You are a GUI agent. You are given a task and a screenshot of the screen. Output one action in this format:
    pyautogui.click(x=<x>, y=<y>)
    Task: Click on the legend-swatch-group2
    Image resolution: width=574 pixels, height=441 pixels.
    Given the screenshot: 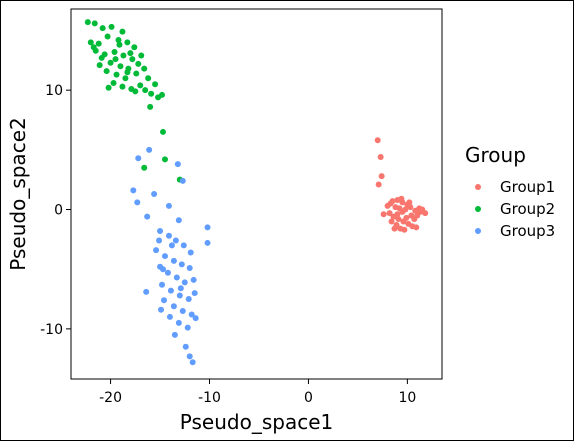 What is the action you would take?
    pyautogui.click(x=478, y=209)
    